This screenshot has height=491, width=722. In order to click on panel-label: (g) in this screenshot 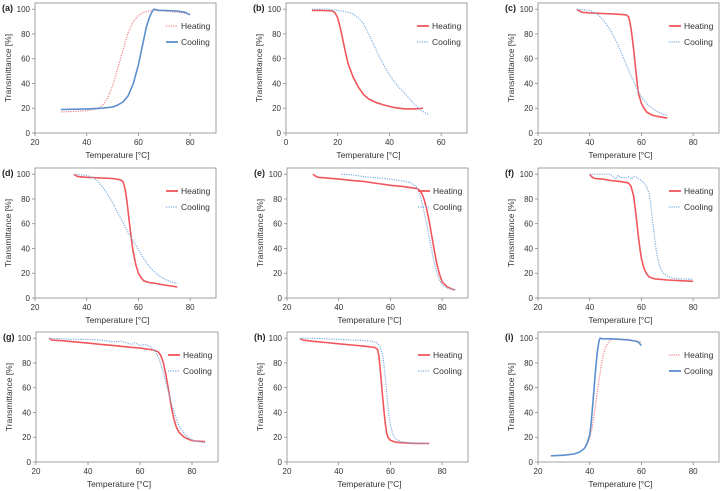, I will do `click(9, 337)`.